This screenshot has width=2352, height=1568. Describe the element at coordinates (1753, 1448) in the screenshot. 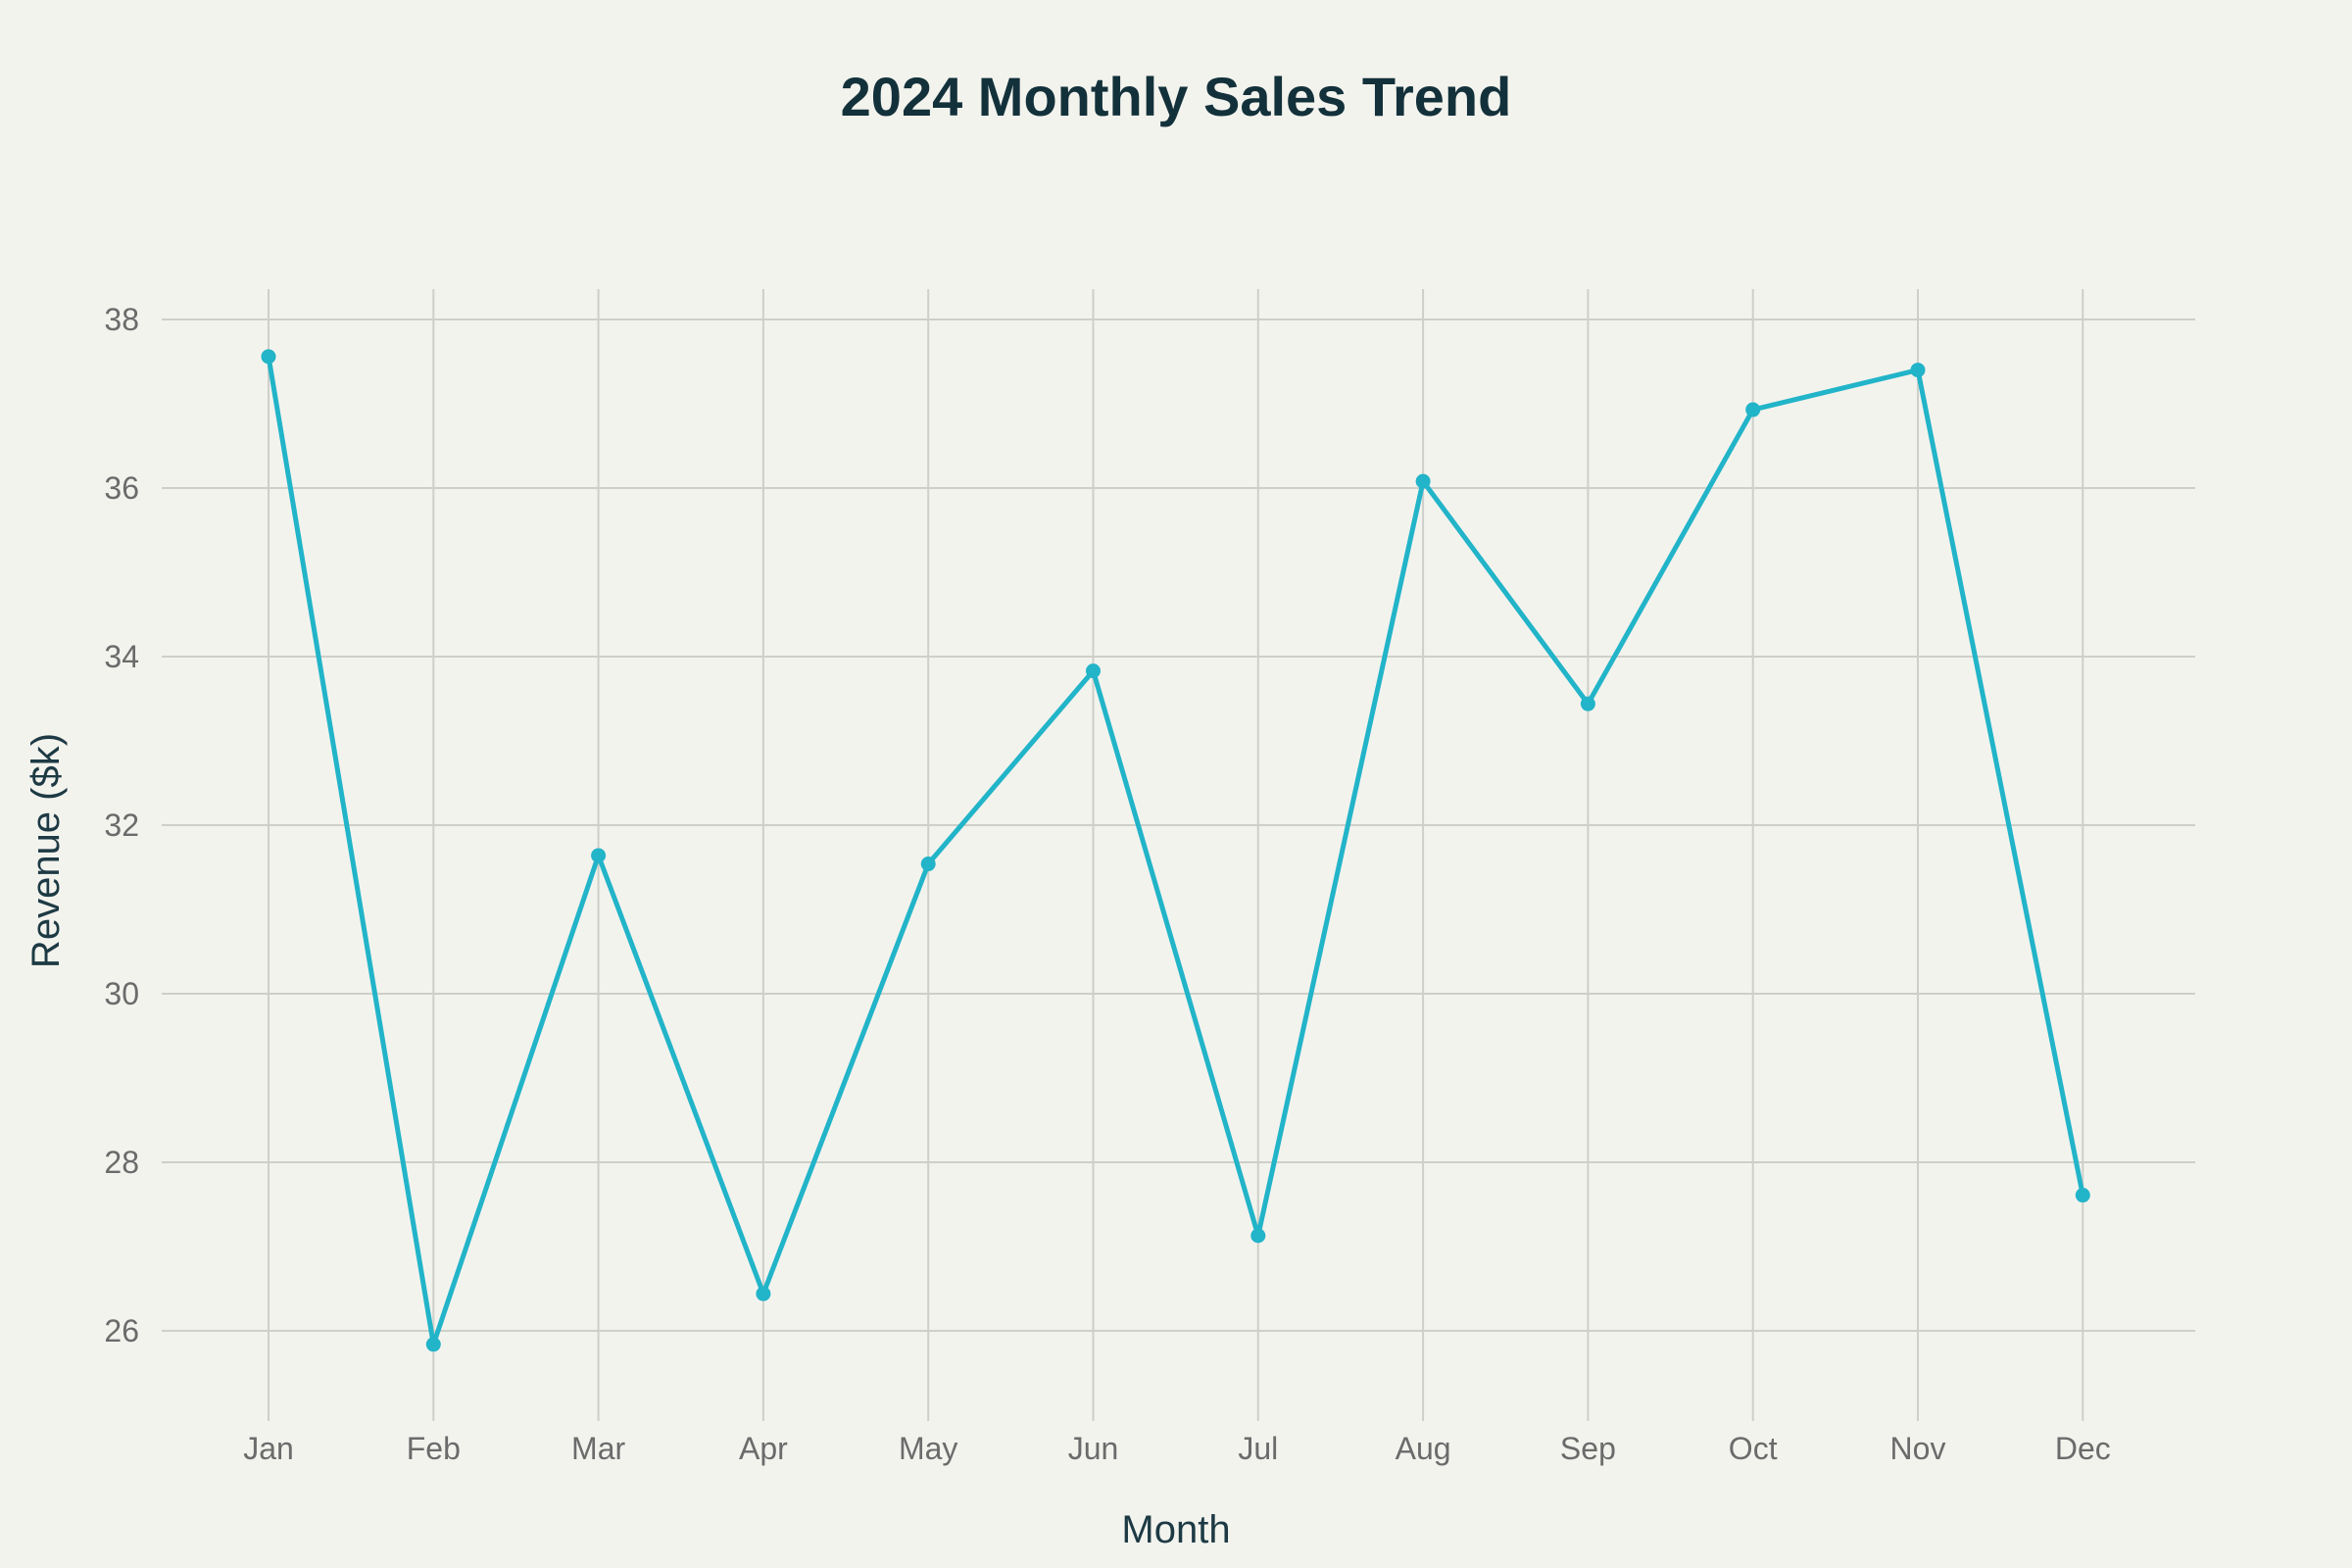

I see `x-tick-label: Oct` at that location.